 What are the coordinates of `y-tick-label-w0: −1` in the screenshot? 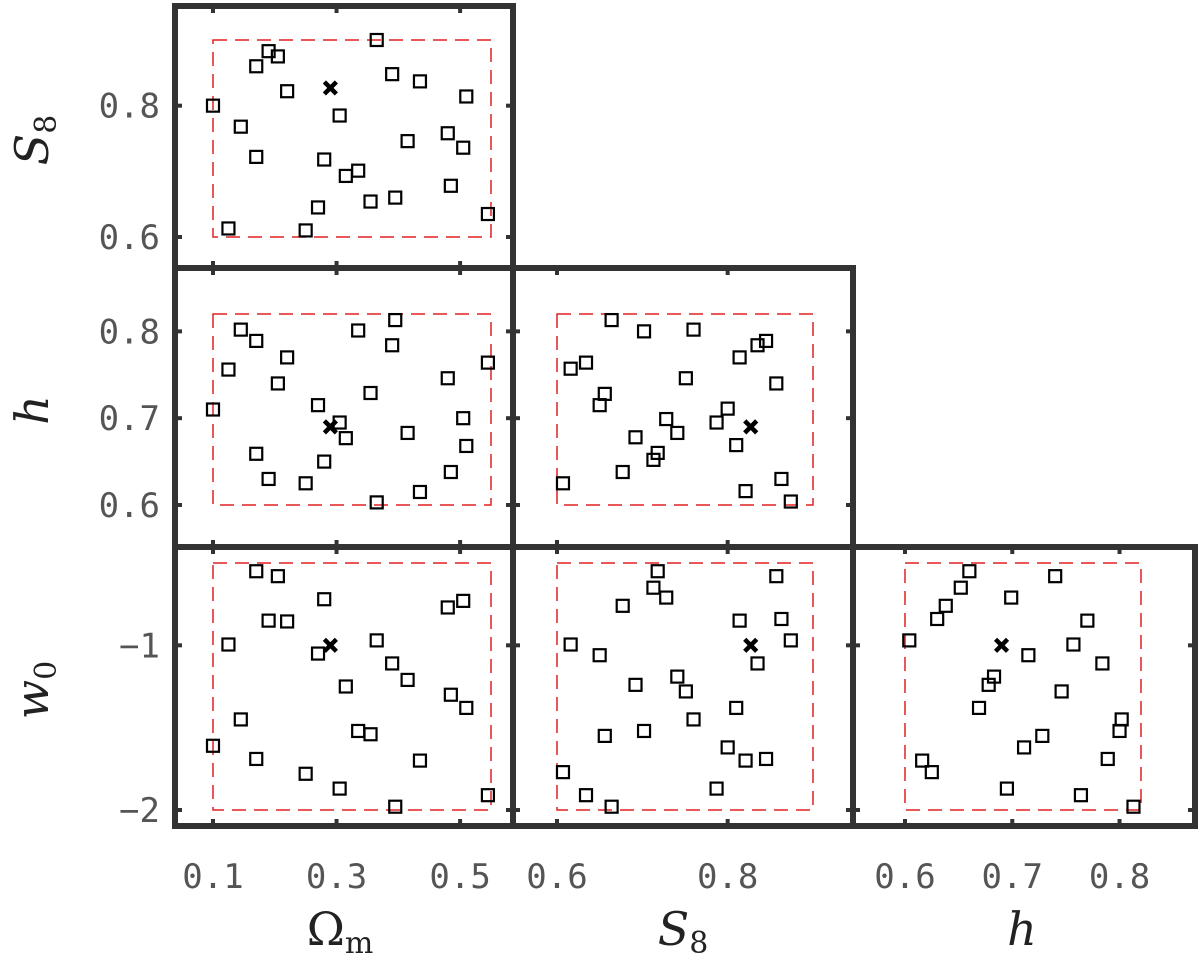 It's located at (139, 646).